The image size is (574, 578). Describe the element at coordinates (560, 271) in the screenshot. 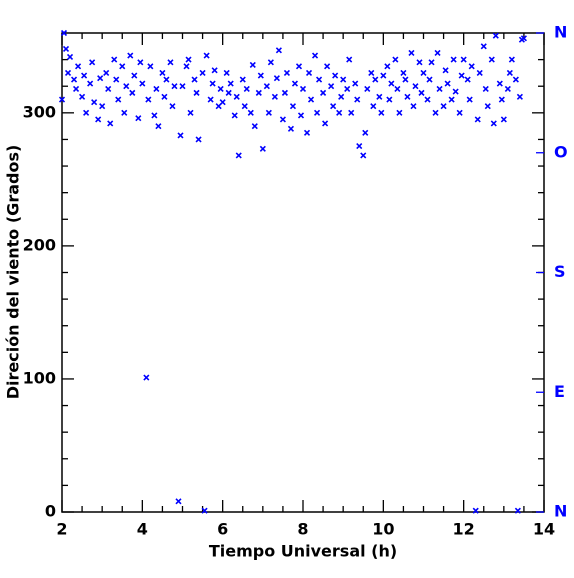

I see `y2-tick-label: S` at that location.